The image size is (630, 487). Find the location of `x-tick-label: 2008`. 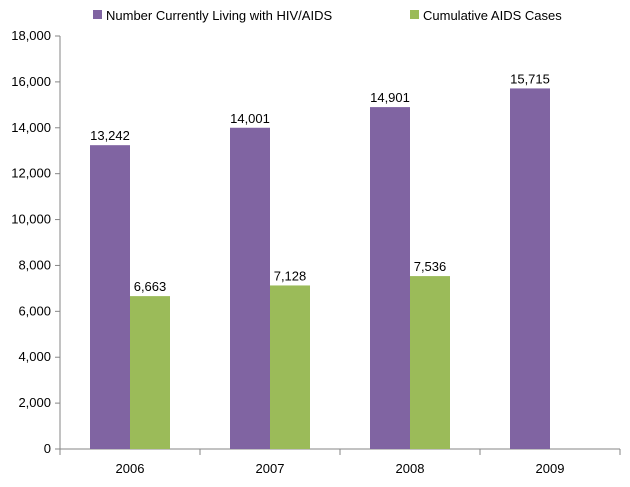

x-tick-label: 2008 is located at coordinates (410, 468).